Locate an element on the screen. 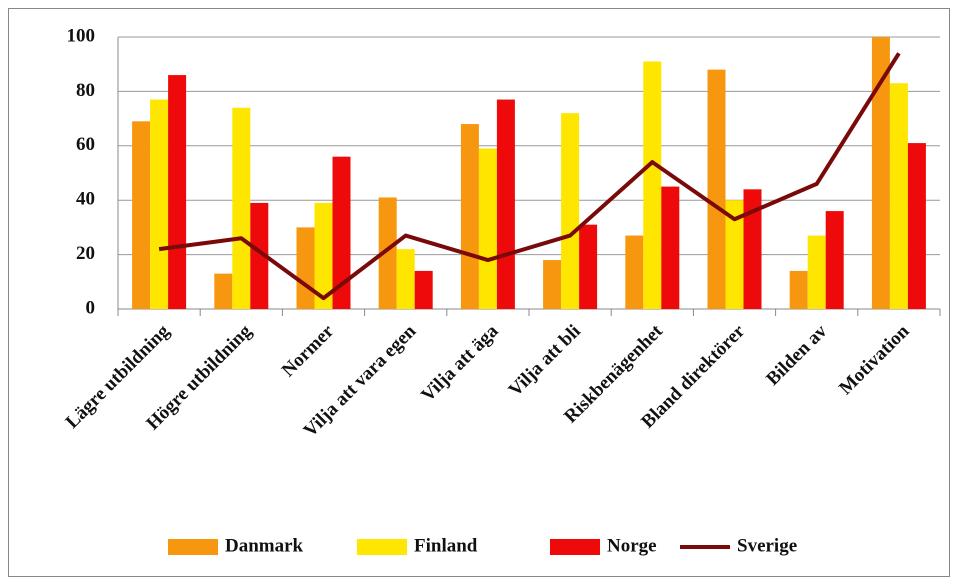 The image size is (959, 579). y-tick-label: 100 is located at coordinates (81, 35).